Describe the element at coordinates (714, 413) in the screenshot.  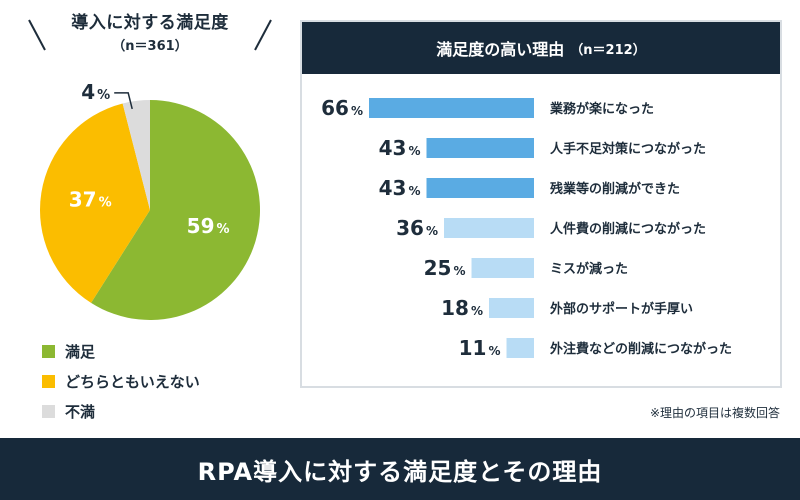
I see `footnote: ※理由の項目は複数回答` at that location.